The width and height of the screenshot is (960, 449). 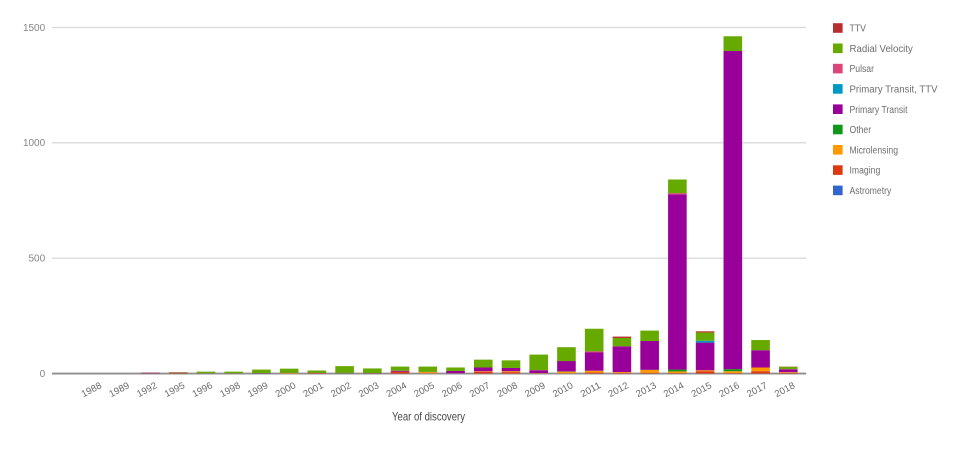 What do you see at coordinates (37, 259) in the screenshot?
I see `svg-text: 500` at bounding box center [37, 259].